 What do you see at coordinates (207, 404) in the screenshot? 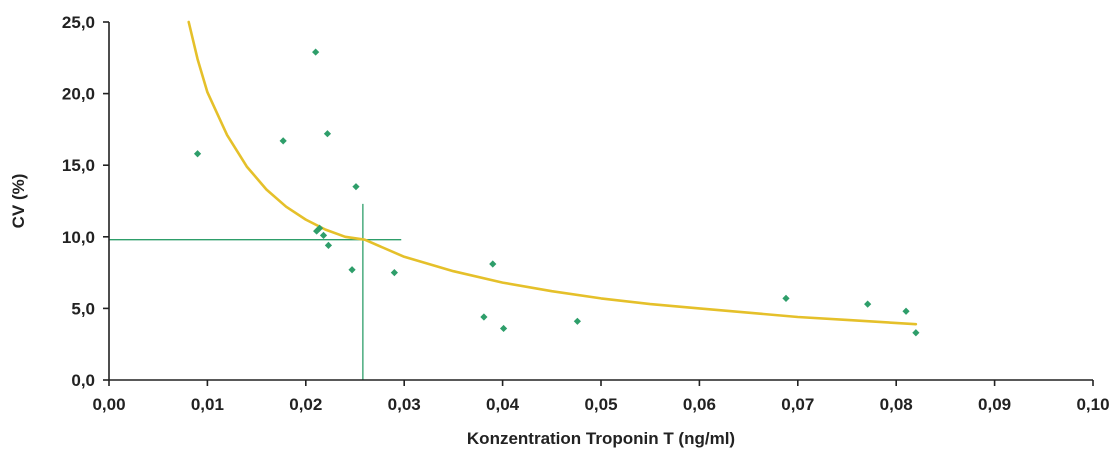
I see `x-tick-label: 0,01` at bounding box center [207, 404].